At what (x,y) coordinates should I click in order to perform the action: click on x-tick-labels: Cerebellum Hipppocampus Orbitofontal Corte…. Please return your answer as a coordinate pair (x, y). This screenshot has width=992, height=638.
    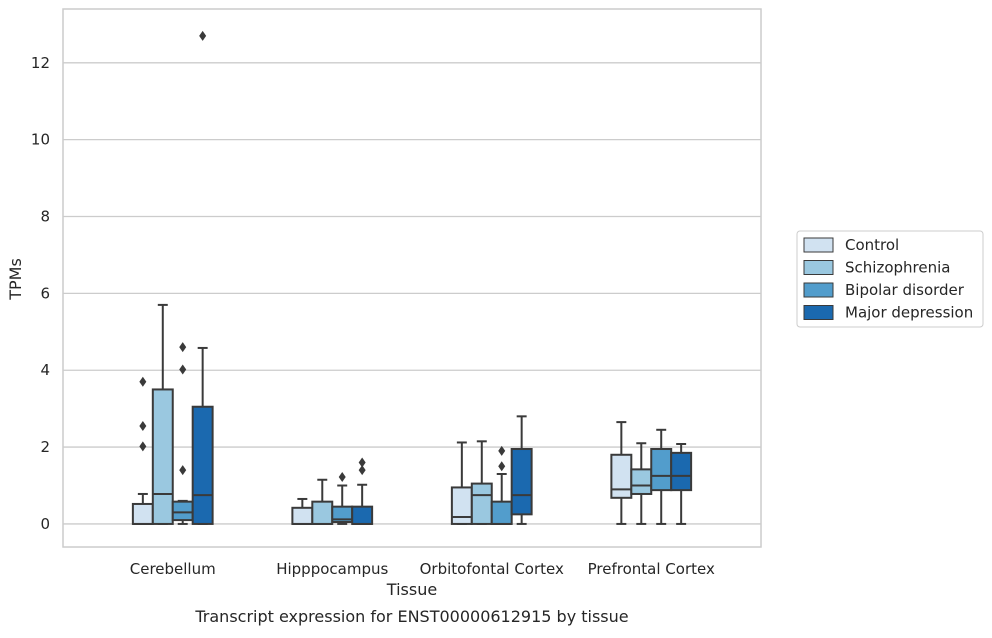
    Looking at the image, I should click on (422, 569).